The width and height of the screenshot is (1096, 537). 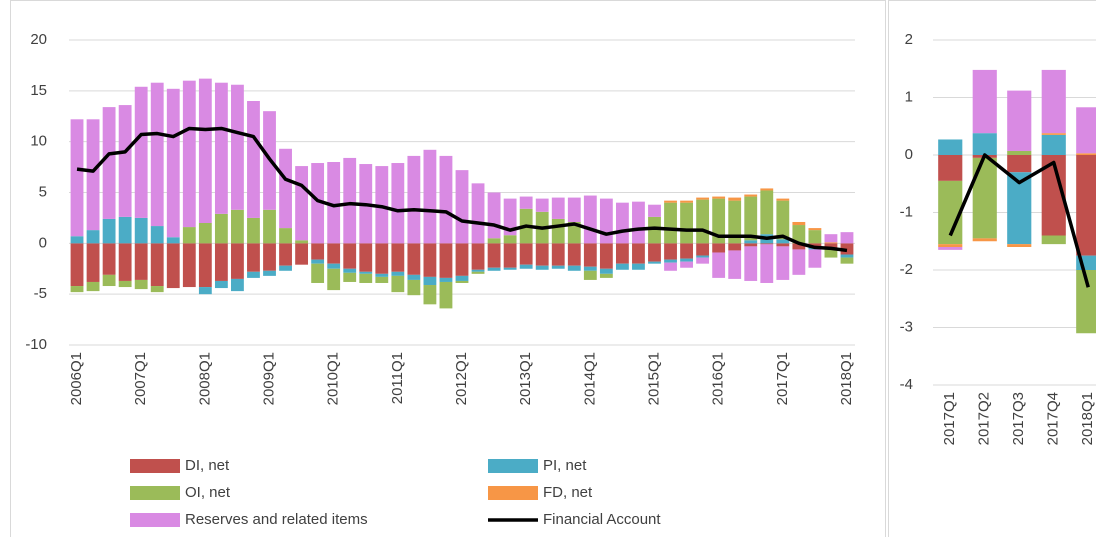 I want to click on y-tick-label: 5, so click(x=43, y=191).